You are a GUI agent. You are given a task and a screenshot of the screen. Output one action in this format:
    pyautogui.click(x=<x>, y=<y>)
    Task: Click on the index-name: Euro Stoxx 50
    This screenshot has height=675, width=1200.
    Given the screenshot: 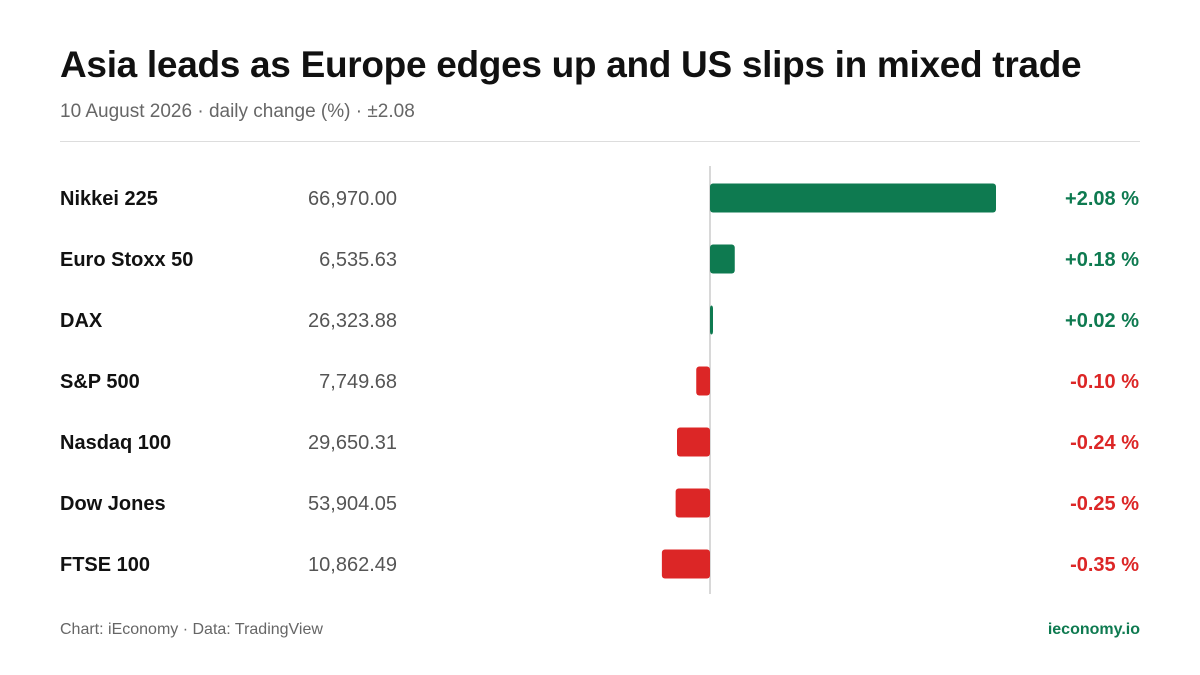 What is the action you would take?
    pyautogui.click(x=126, y=260)
    